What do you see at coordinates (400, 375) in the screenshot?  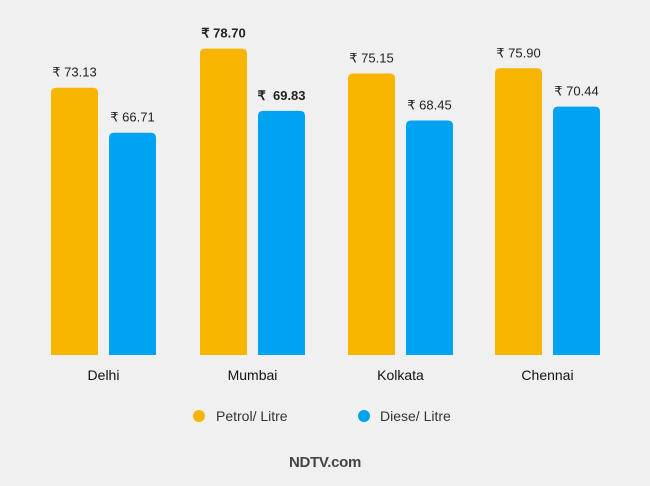 I see `category-label-kolkata: Kolkata` at bounding box center [400, 375].